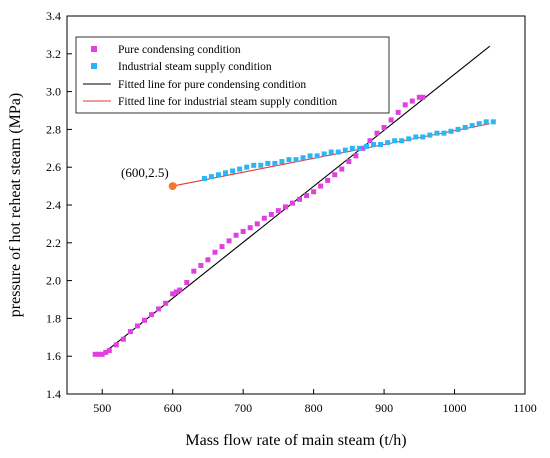 The width and height of the screenshot is (550, 458). I want to click on legend-box, so click(232, 75).